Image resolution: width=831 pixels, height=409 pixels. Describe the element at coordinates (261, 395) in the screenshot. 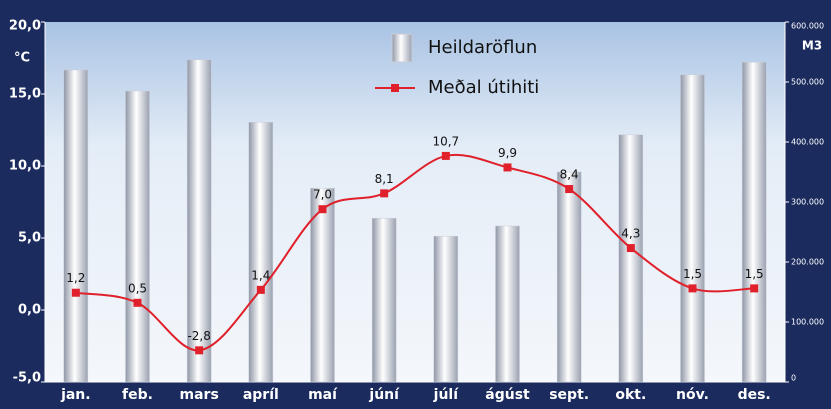

I see `x-tick-label: apríl` at that location.